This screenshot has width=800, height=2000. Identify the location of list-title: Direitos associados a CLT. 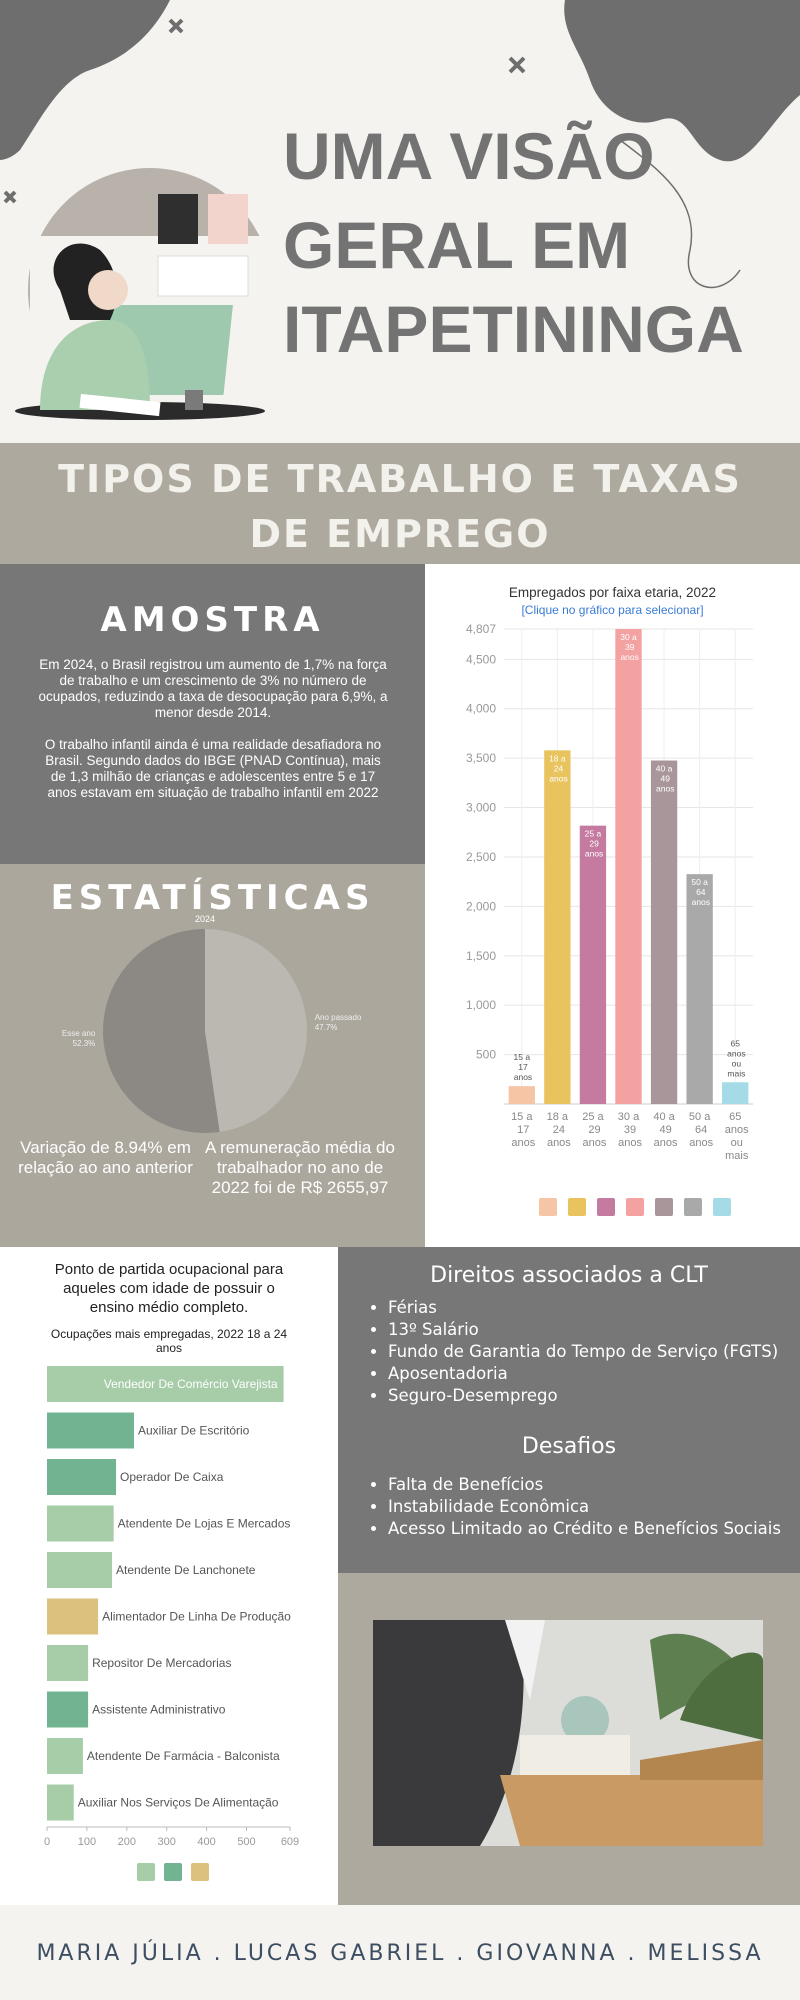
(569, 1275).